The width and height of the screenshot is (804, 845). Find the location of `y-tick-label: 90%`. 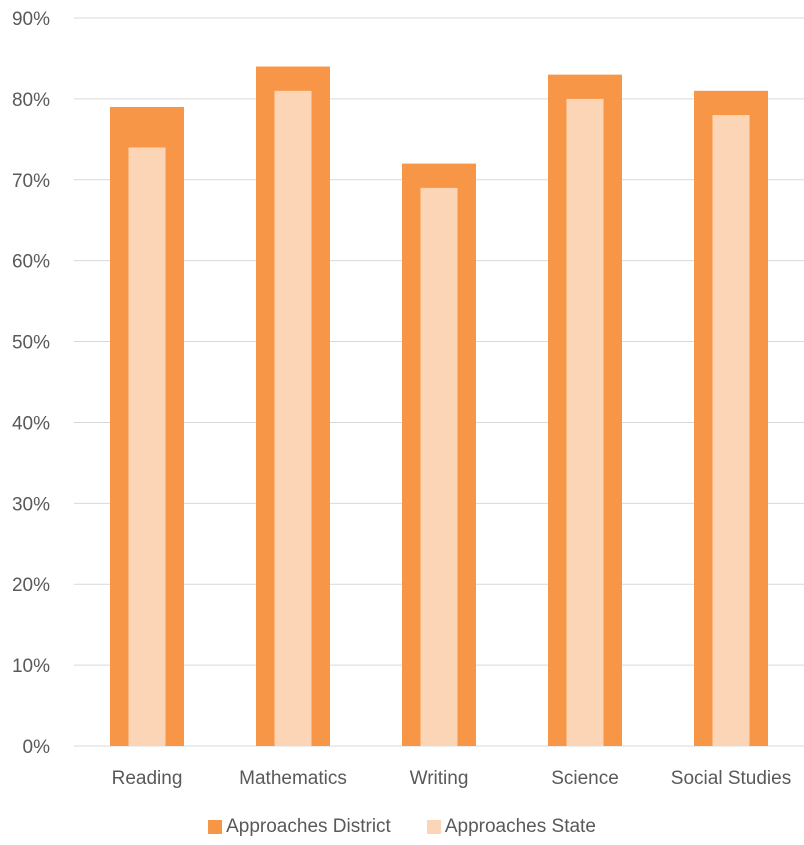

y-tick-label: 90% is located at coordinates (31, 19).